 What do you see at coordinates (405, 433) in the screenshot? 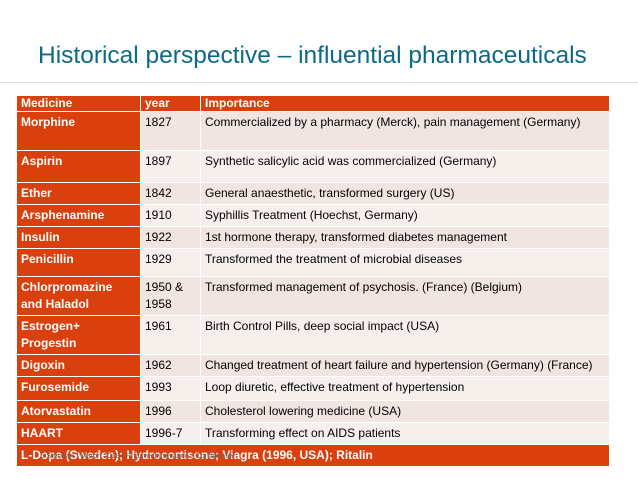
I see `importance-cell: Transforming effect on AIDS patients` at bounding box center [405, 433].